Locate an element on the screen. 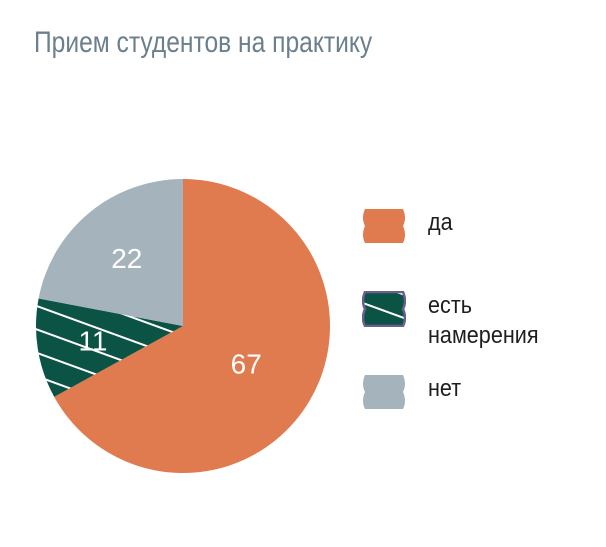 The width and height of the screenshot is (606, 547). legend-item-yes: да is located at coordinates (408, 226).